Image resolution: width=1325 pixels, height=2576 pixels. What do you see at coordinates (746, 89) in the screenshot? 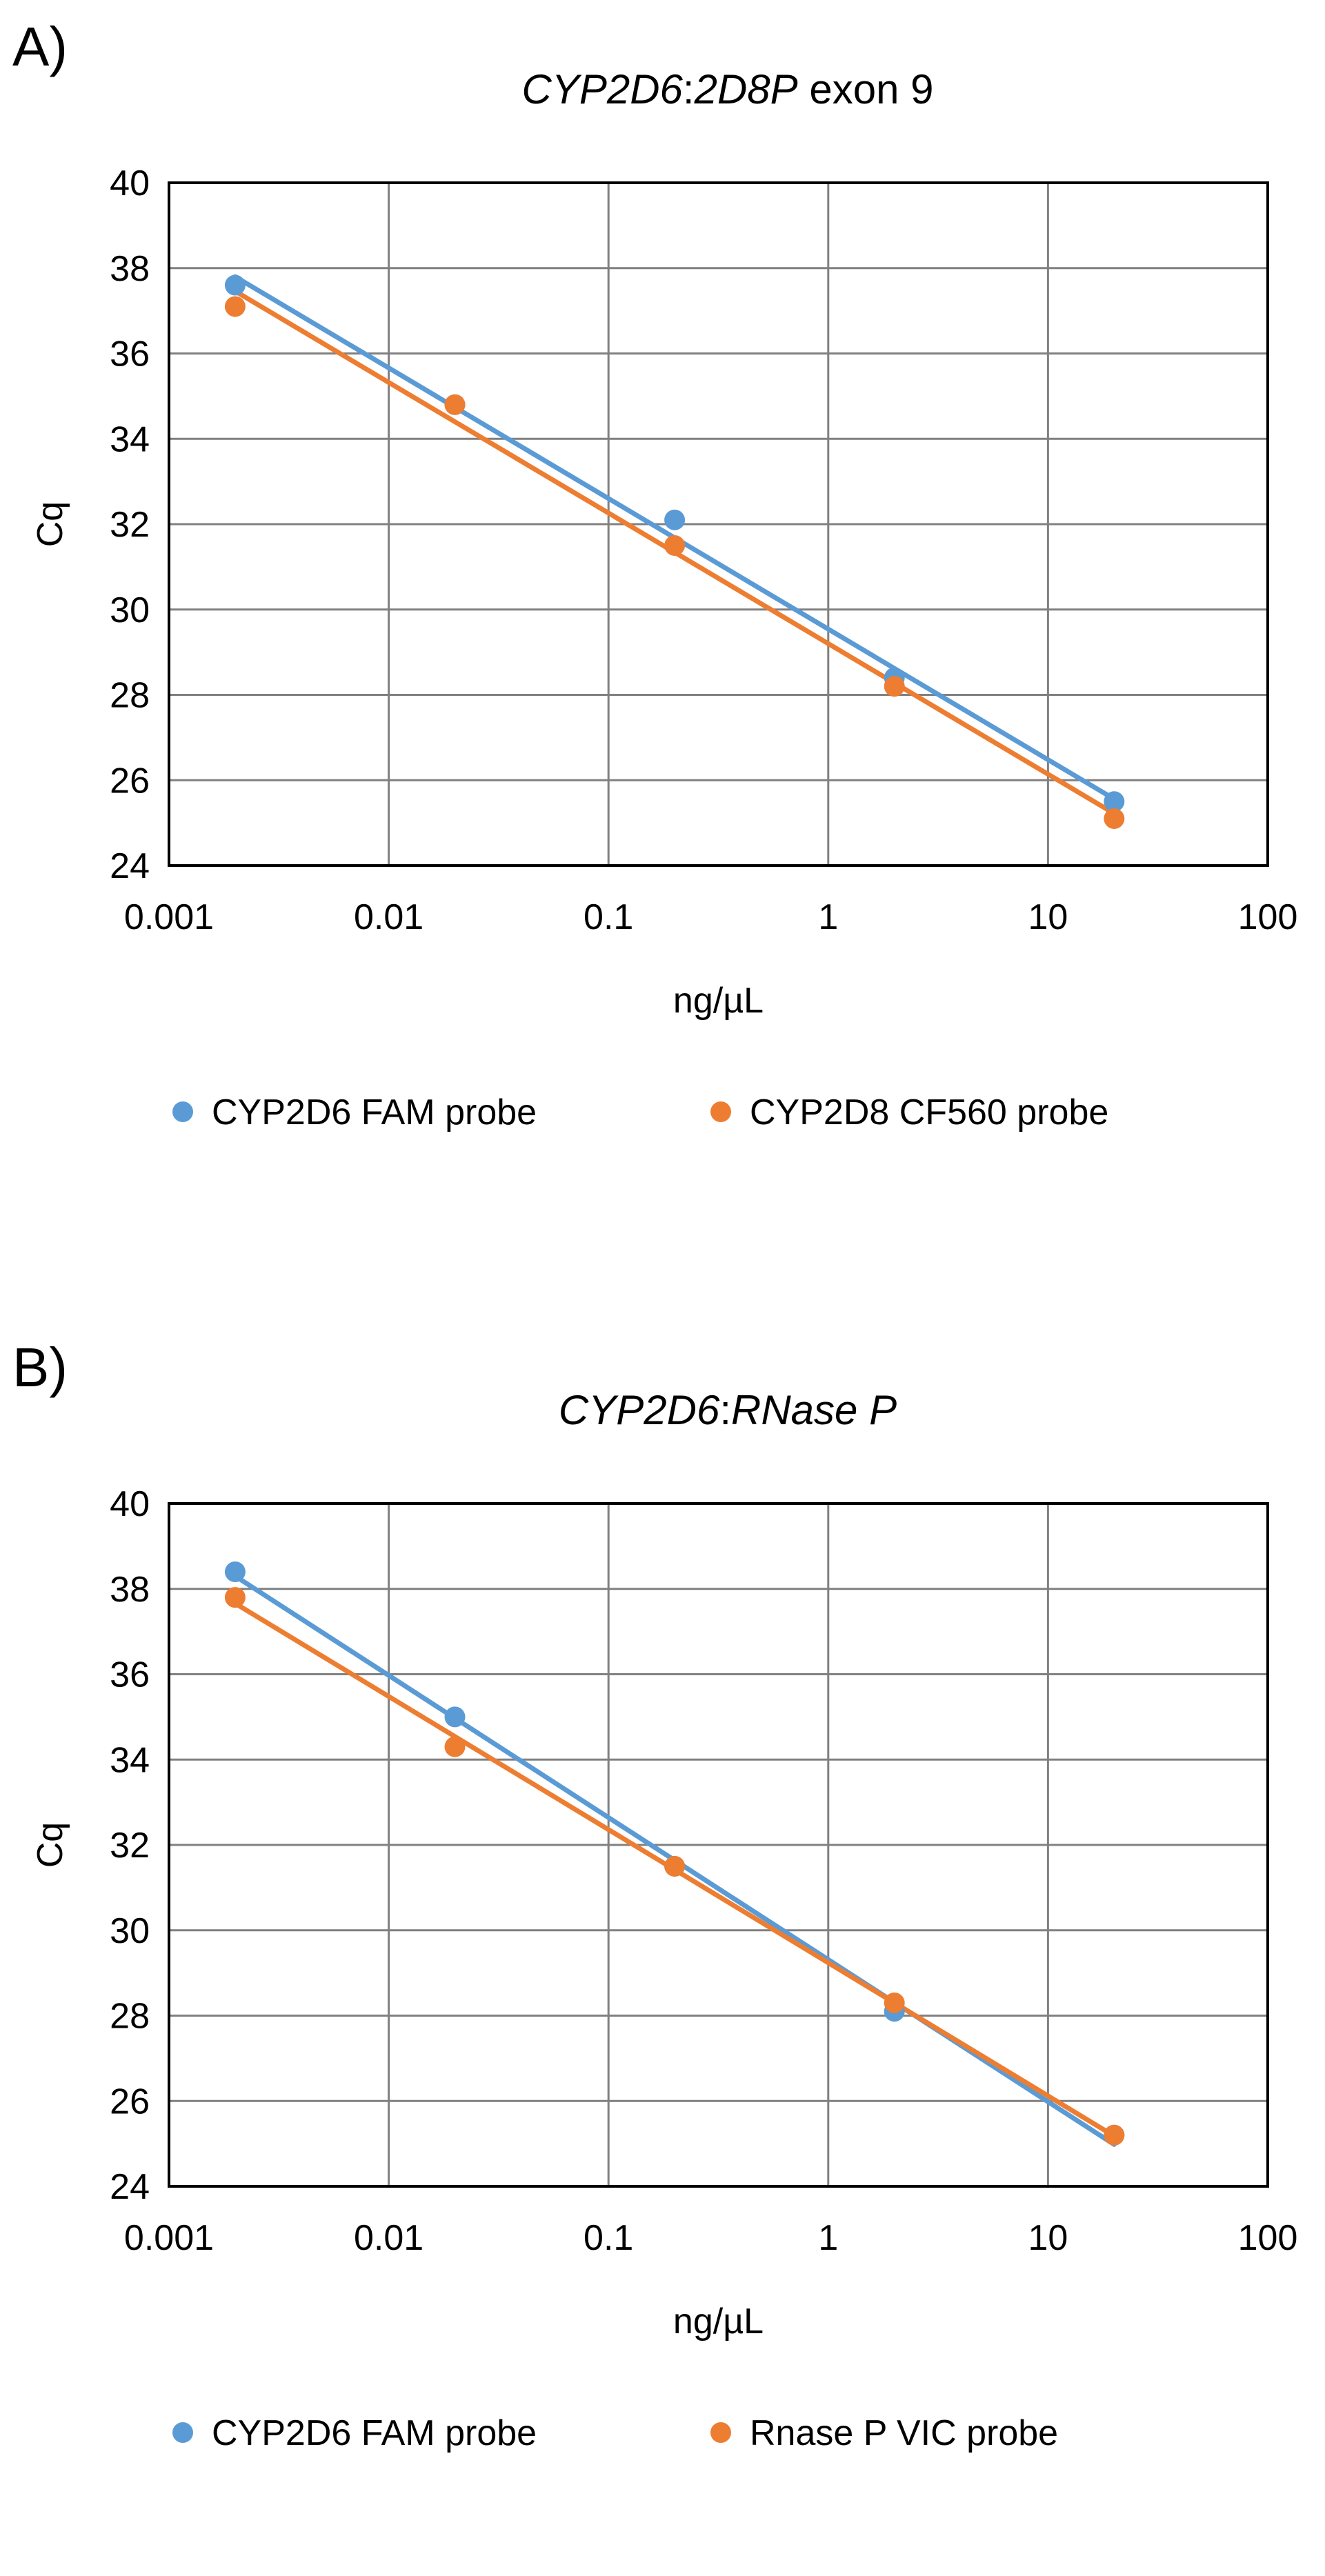
I see `chart-title-part: 2D8P` at bounding box center [746, 89].